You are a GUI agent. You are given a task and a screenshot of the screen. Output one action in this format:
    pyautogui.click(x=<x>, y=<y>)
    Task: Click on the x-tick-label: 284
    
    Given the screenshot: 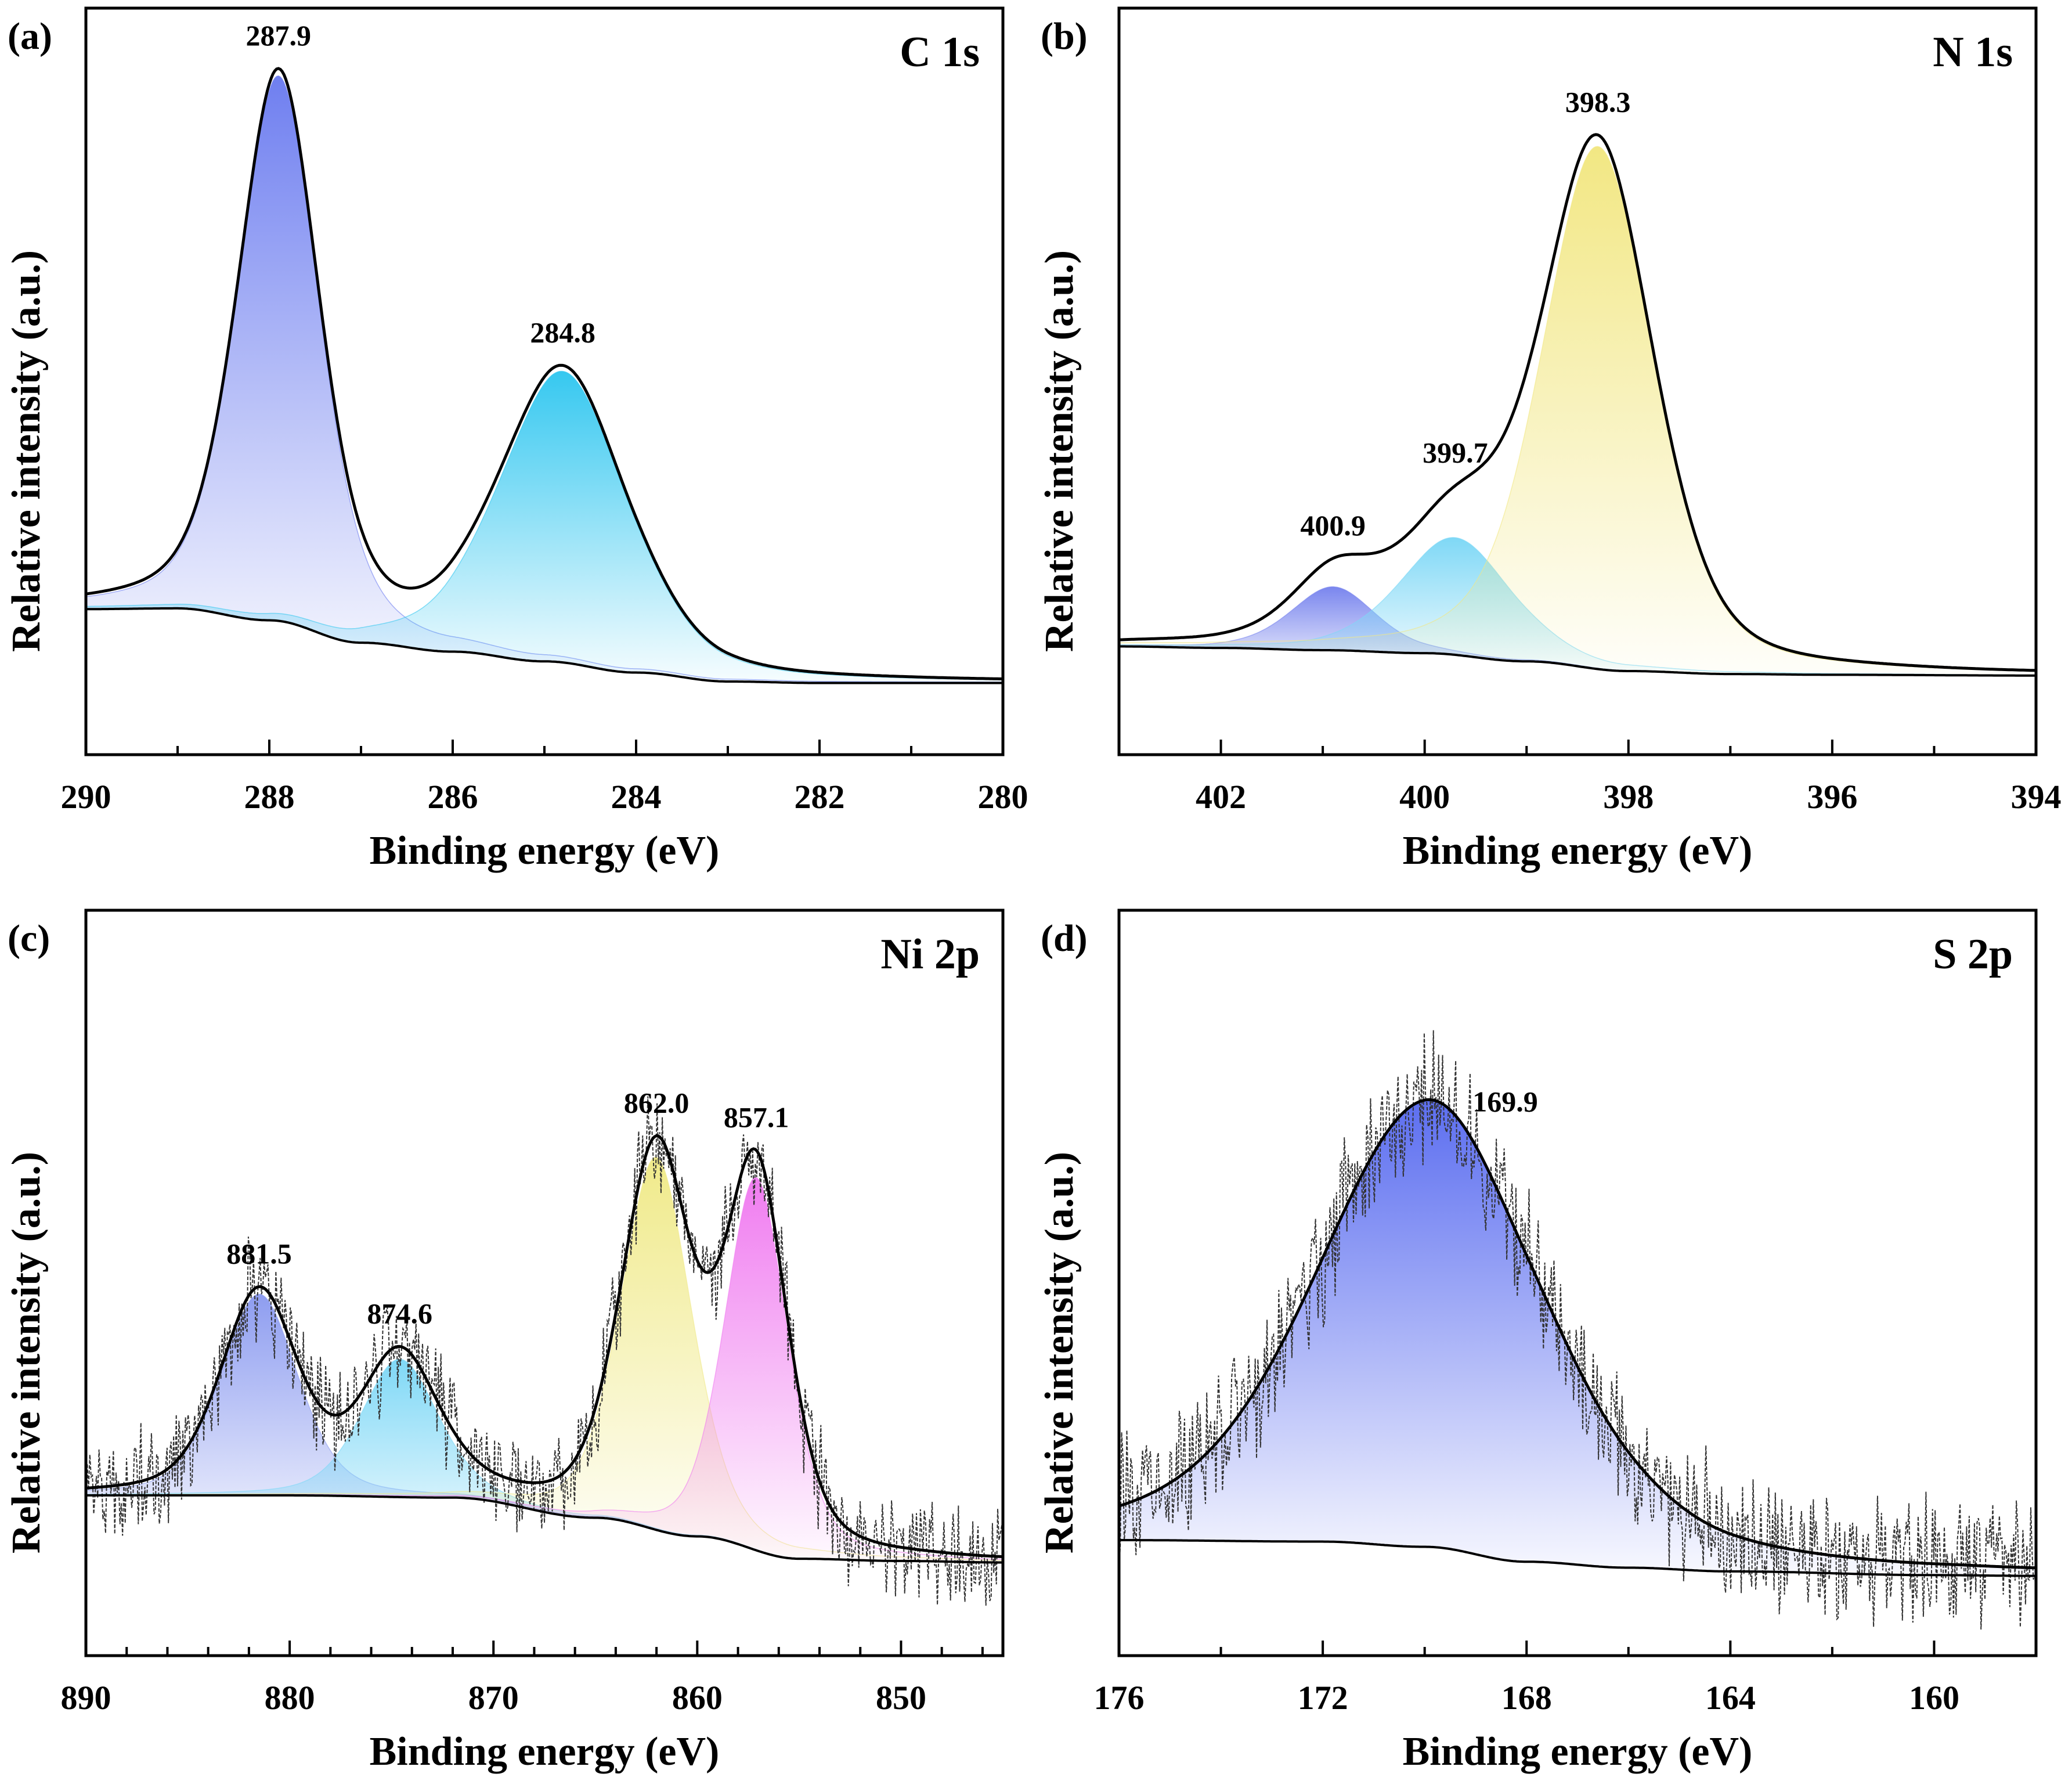 What is the action you would take?
    pyautogui.click(x=636, y=797)
    